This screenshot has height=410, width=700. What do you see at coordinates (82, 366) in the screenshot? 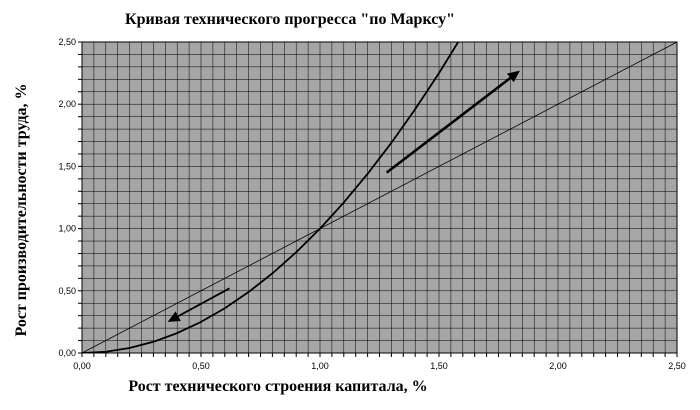
I see `x-tick-label: 0,00` at bounding box center [82, 366].